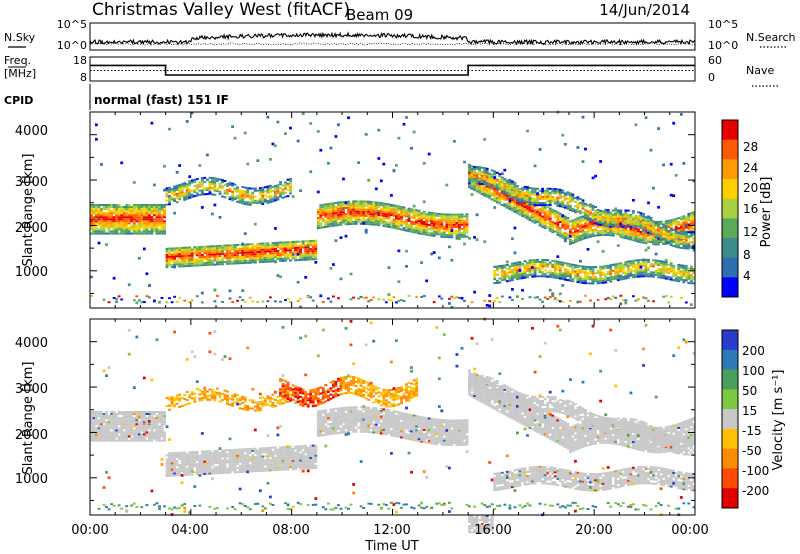 The width and height of the screenshot is (800, 554). I want to click on nave-tick-top: 60, so click(715, 60).